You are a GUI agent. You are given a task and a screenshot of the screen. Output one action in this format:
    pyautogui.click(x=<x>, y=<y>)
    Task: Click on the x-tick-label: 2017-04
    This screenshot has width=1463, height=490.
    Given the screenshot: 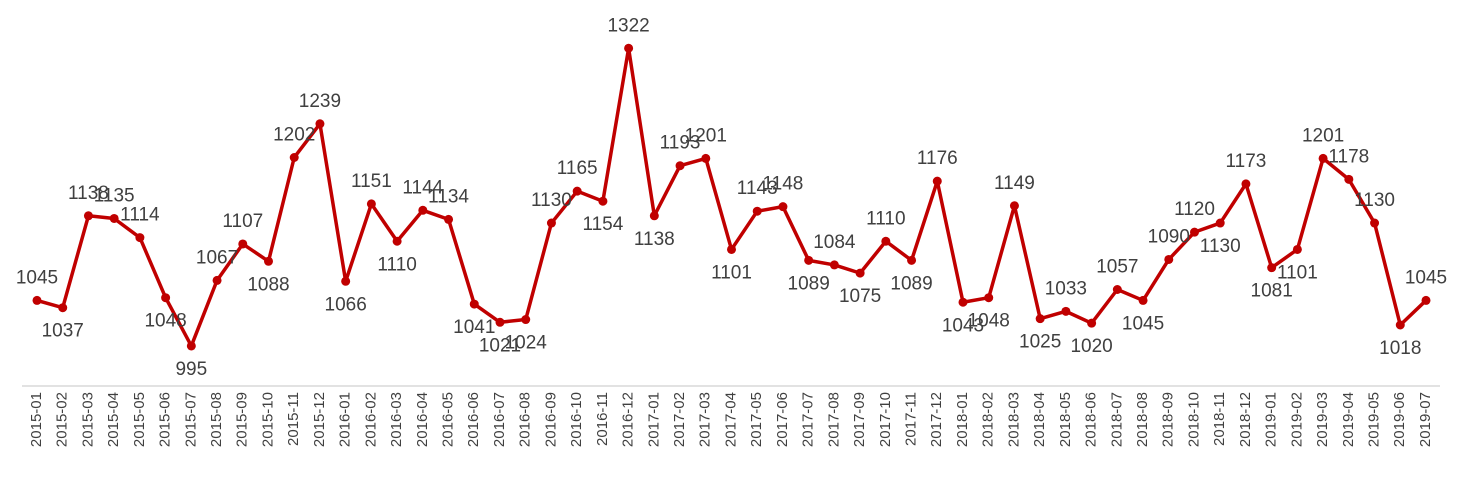 What is the action you would take?
    pyautogui.click(x=730, y=419)
    